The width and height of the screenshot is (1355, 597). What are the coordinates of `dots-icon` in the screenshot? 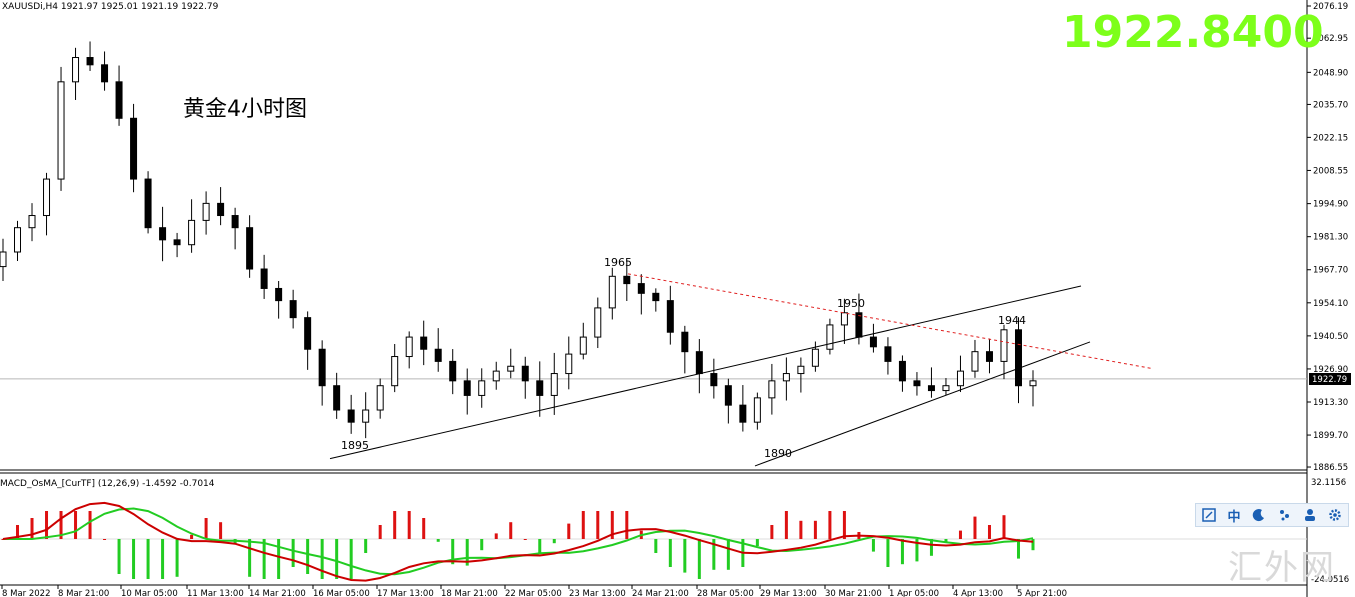 It's located at (1285, 515).